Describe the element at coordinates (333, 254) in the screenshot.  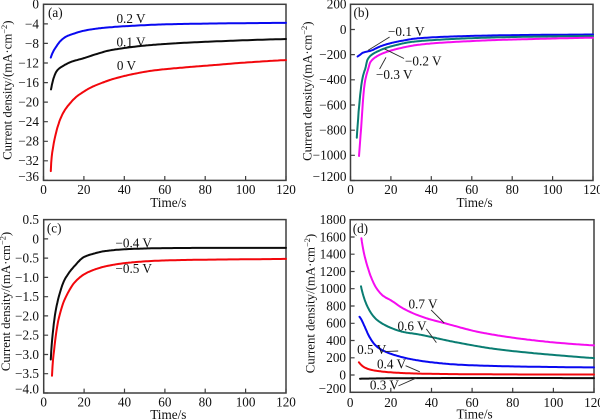
I see `svg-text: 1400` at that location.